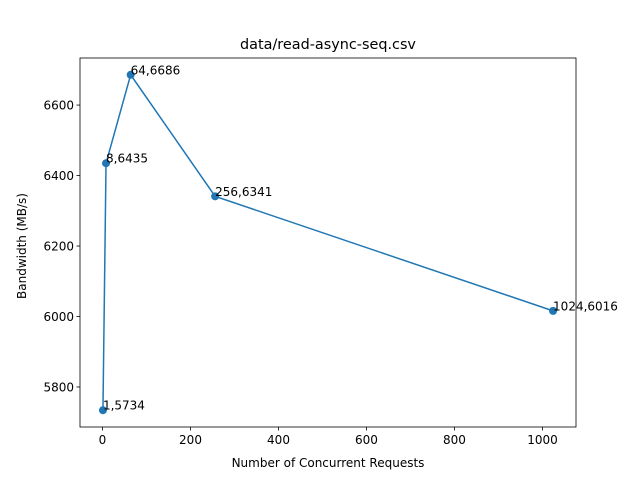  What do you see at coordinates (58, 317) in the screenshot?
I see `y-tick-label: 6000` at bounding box center [58, 317].